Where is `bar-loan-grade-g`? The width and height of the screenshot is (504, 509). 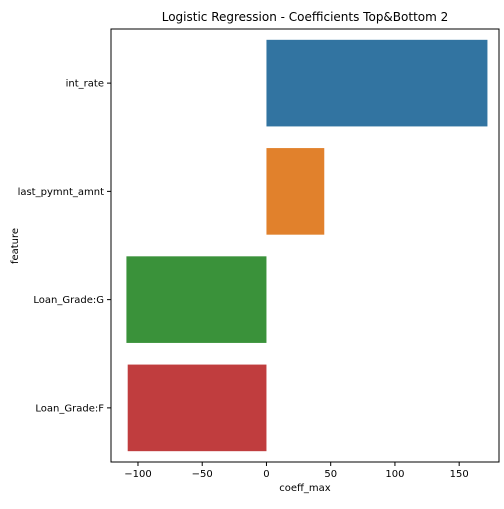 bar-loan-grade-g is located at coordinates (196, 299).